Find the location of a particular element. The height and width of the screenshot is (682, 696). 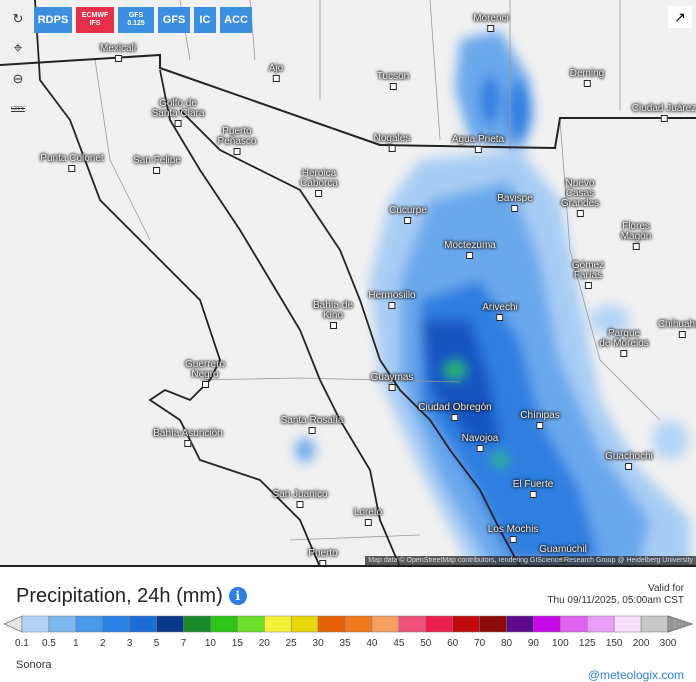

share-icon: ↗ is located at coordinates (680, 17).